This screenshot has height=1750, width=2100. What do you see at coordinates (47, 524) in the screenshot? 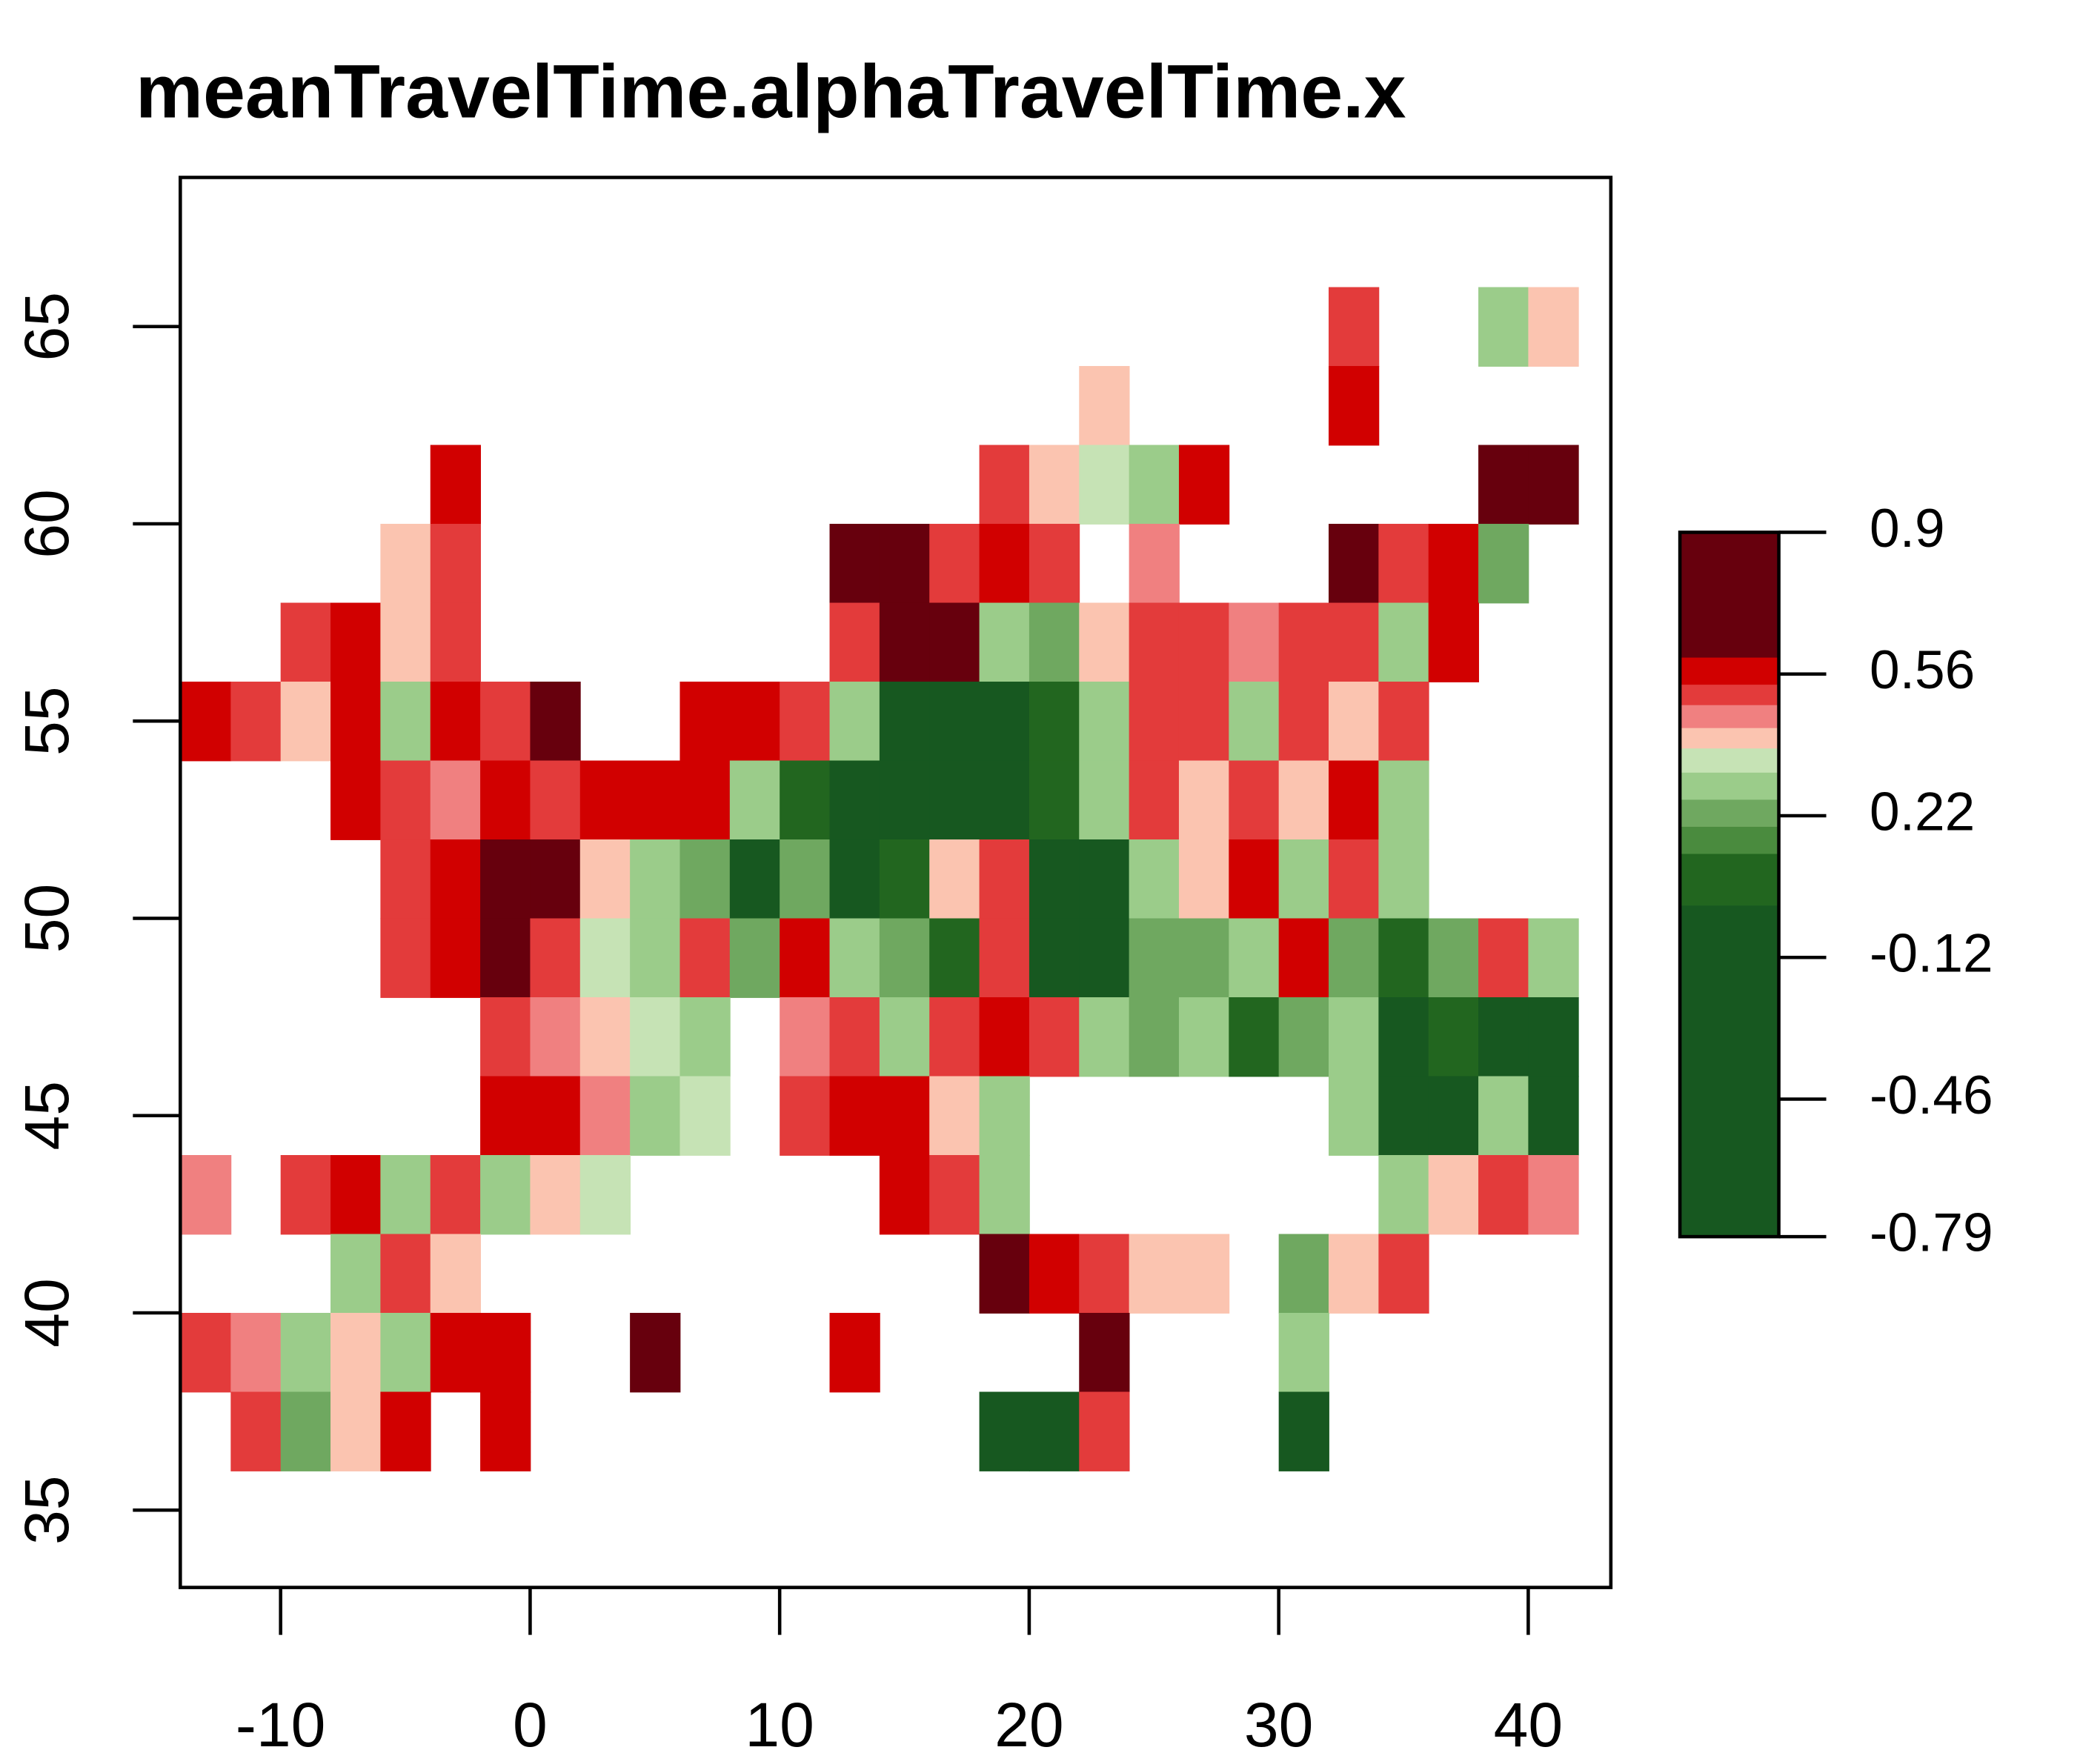
I see `y-tick-label: 60` at bounding box center [47, 524].